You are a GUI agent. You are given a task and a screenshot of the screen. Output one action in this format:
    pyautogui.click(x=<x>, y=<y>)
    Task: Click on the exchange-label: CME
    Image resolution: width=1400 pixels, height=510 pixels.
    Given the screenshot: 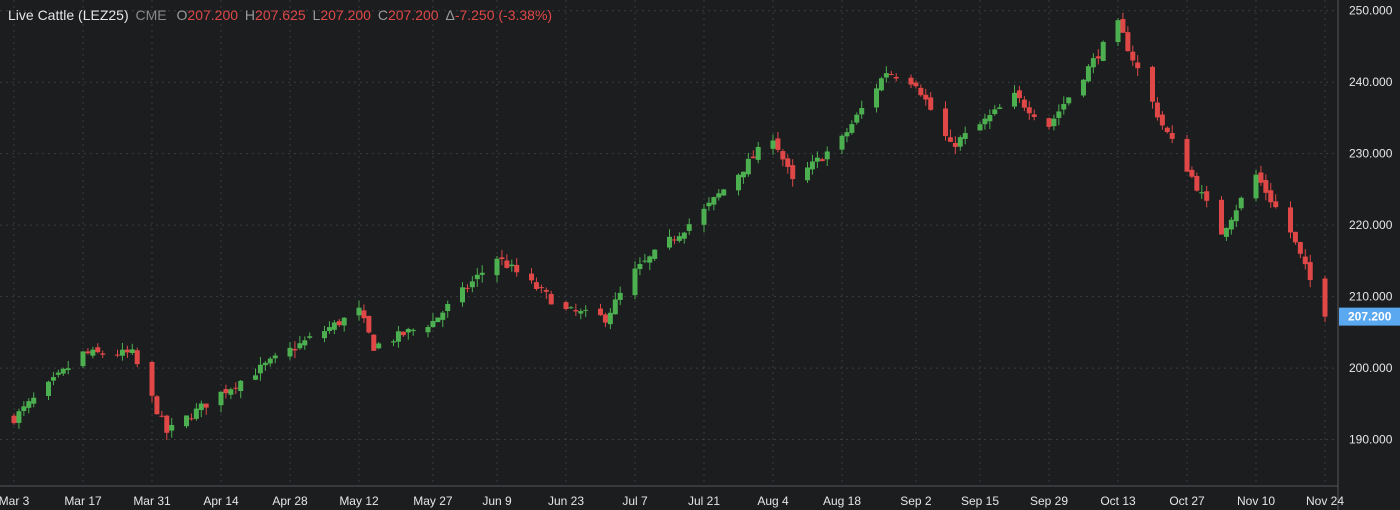 What is the action you would take?
    pyautogui.click(x=151, y=15)
    